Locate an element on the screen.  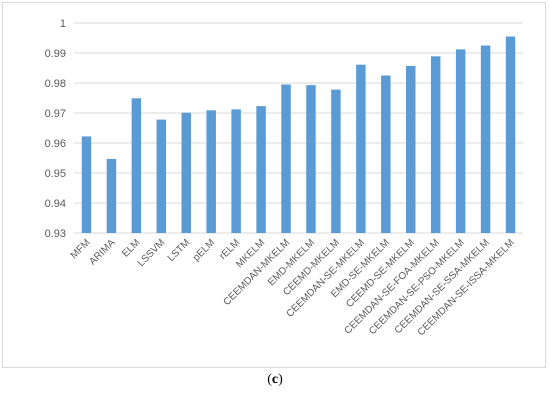
x-tick-label: LSTM is located at coordinates (179, 250).